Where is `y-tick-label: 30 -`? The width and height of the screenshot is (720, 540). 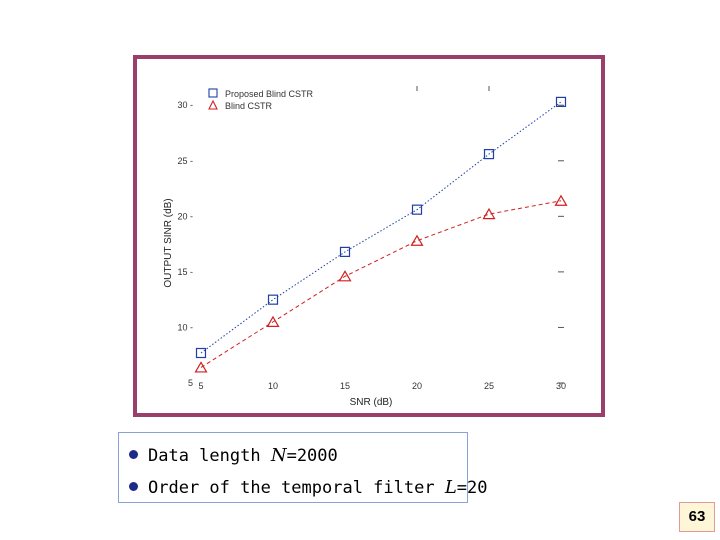
y-tick-label: 30 - is located at coordinates (185, 105).